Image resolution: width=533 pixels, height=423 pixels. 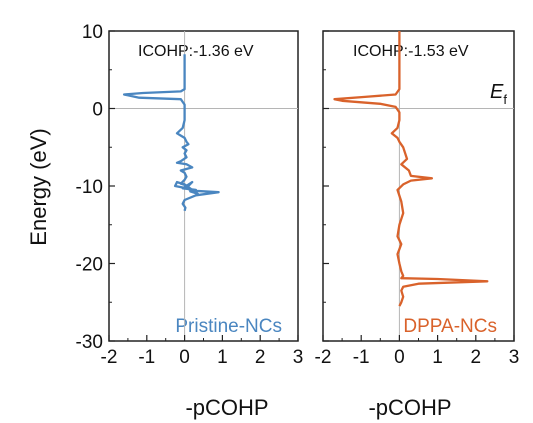 What do you see at coordinates (89, 265) in the screenshot?
I see `y-tick-label: -20` at bounding box center [89, 265].